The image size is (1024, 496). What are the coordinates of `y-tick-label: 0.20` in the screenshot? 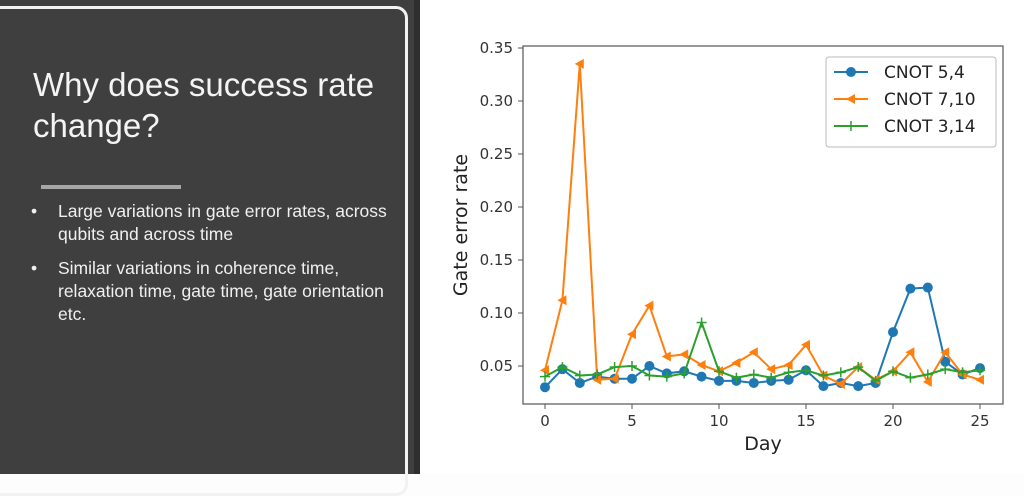 It's located at (496, 207).